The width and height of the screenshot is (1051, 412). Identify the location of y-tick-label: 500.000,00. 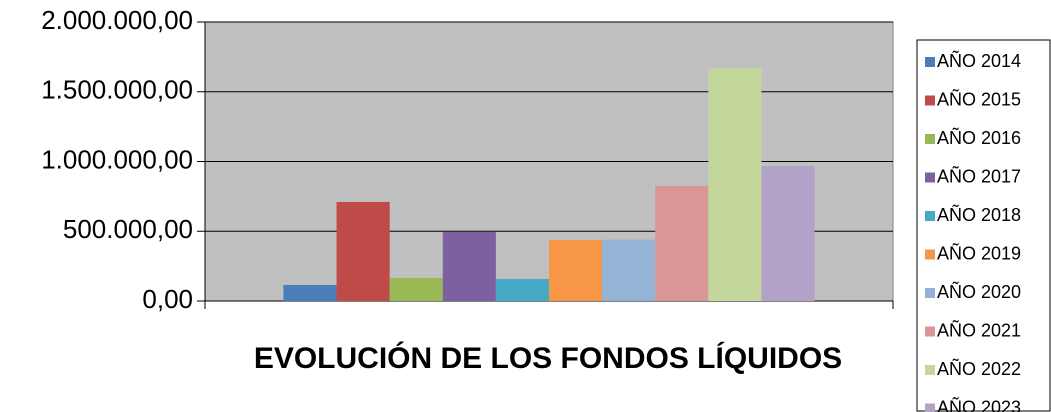
(128, 229).